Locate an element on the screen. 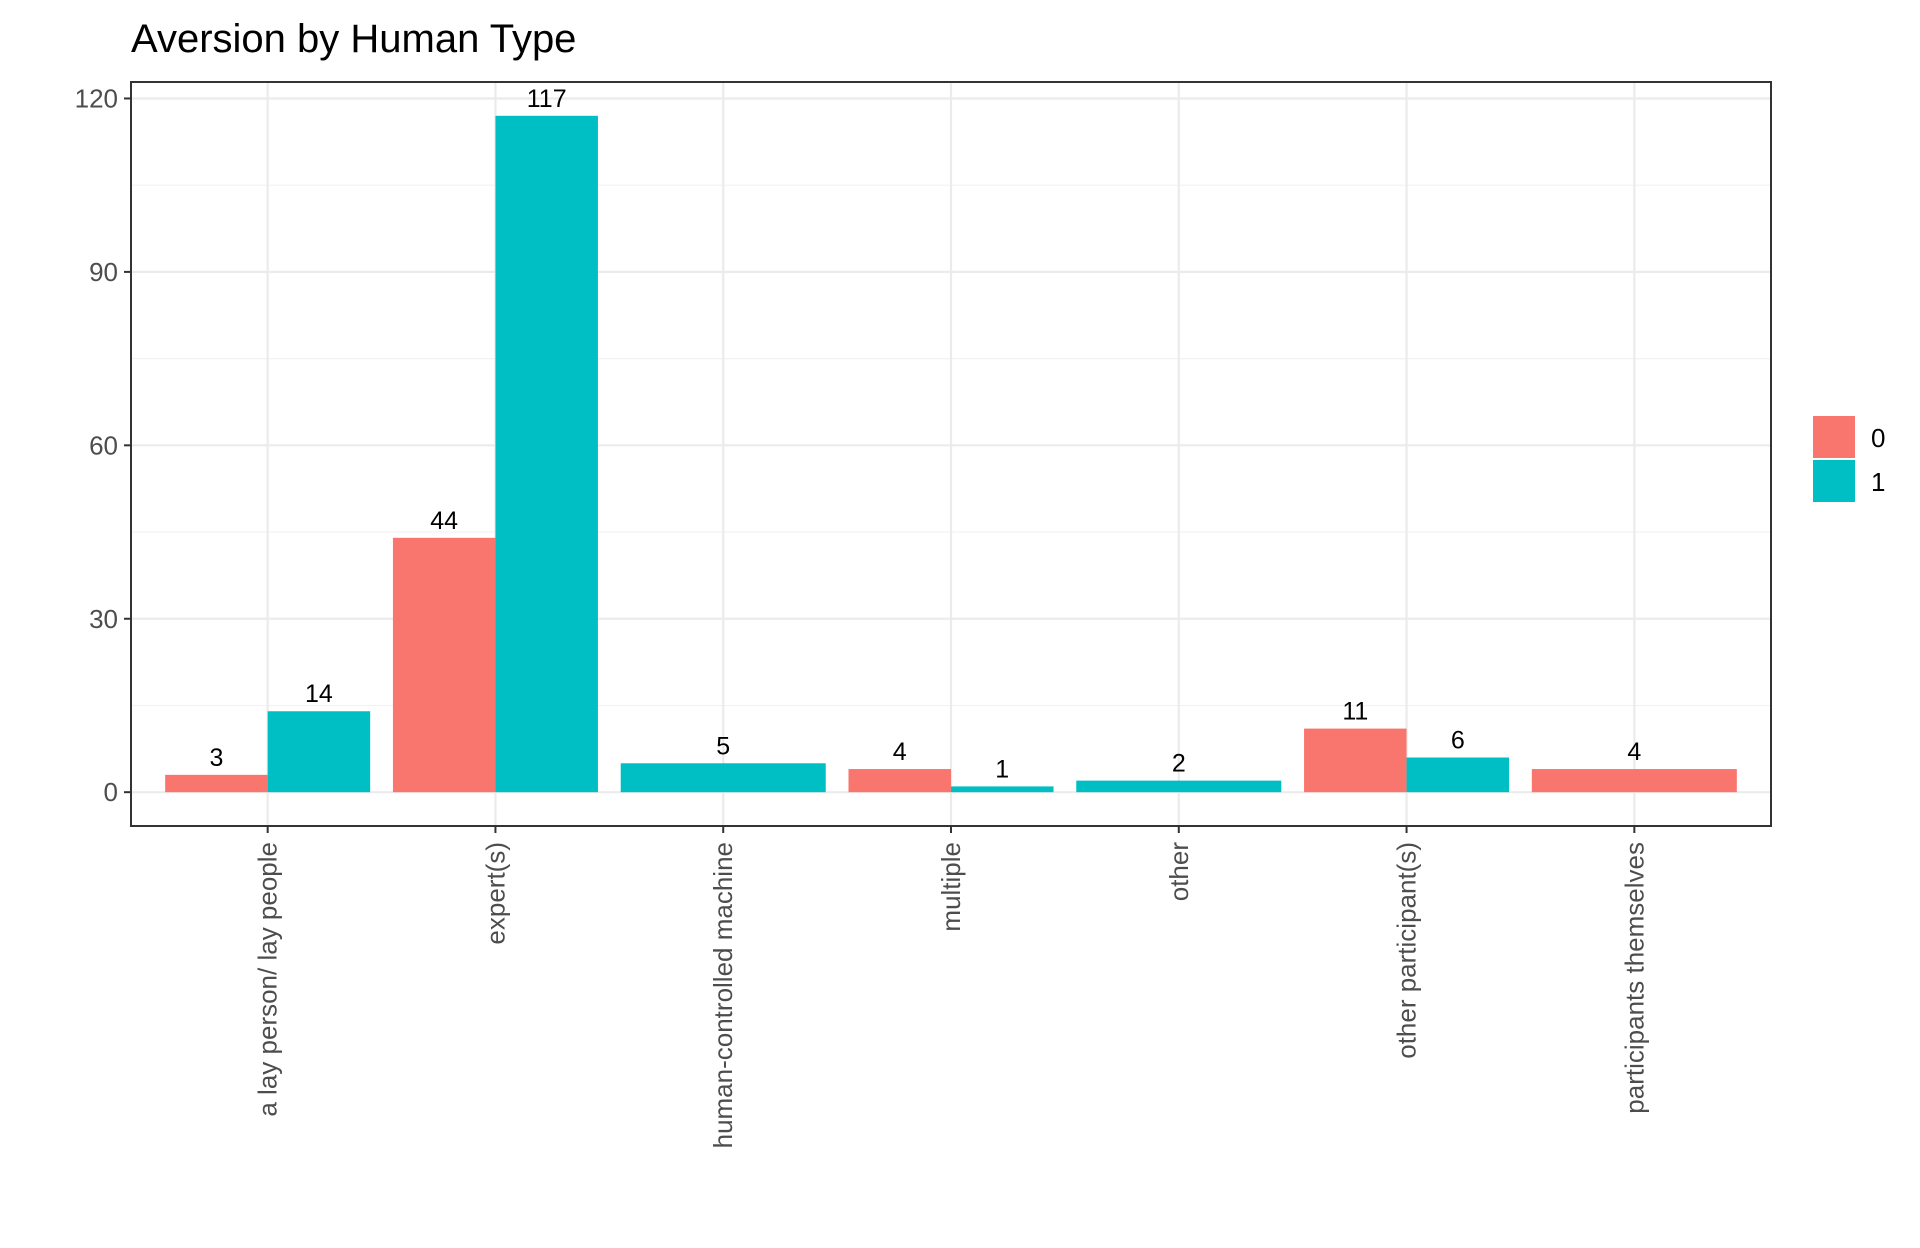 The height and width of the screenshot is (1248, 1920). x-tick-label: participants themselves is located at coordinates (1634, 978).